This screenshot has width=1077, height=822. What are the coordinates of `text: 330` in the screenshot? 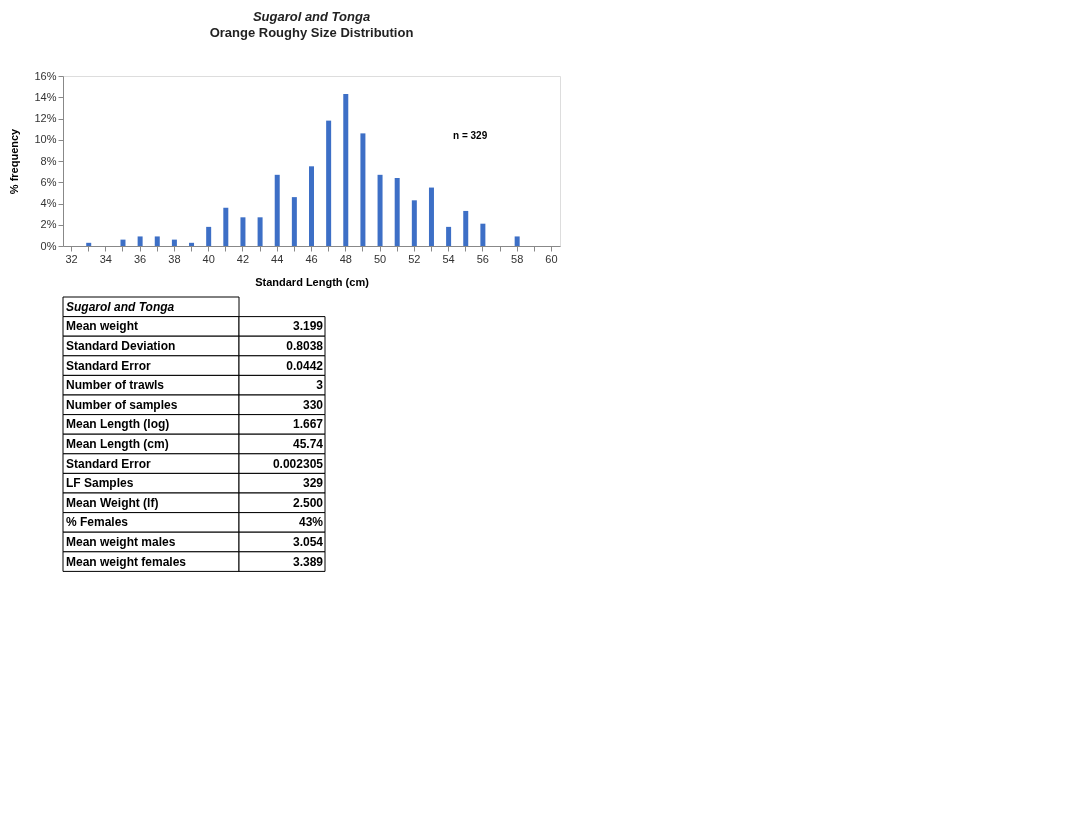 It's located at (312, 404).